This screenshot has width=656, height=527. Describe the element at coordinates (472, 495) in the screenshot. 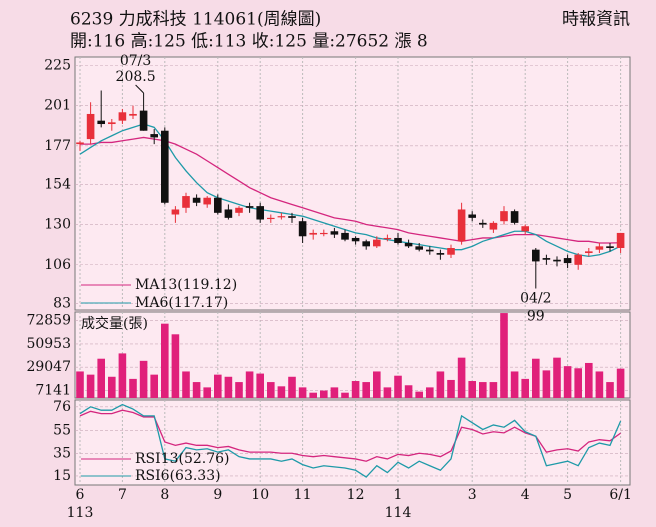

I see `x-tick-label: 3` at that location.